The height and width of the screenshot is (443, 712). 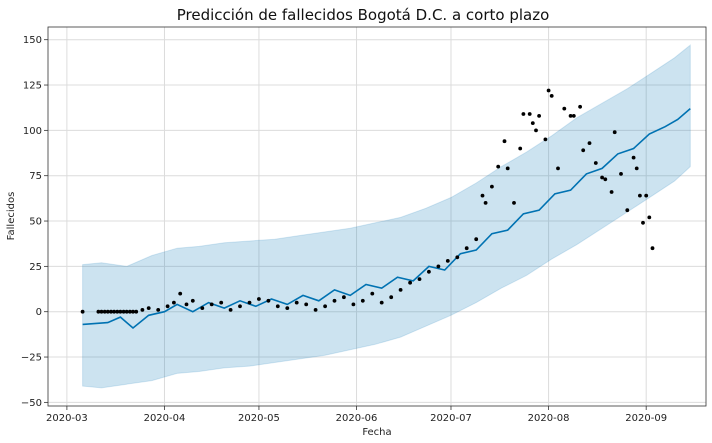 I want to click on x-tick-label: 2020-08, so click(x=549, y=418).